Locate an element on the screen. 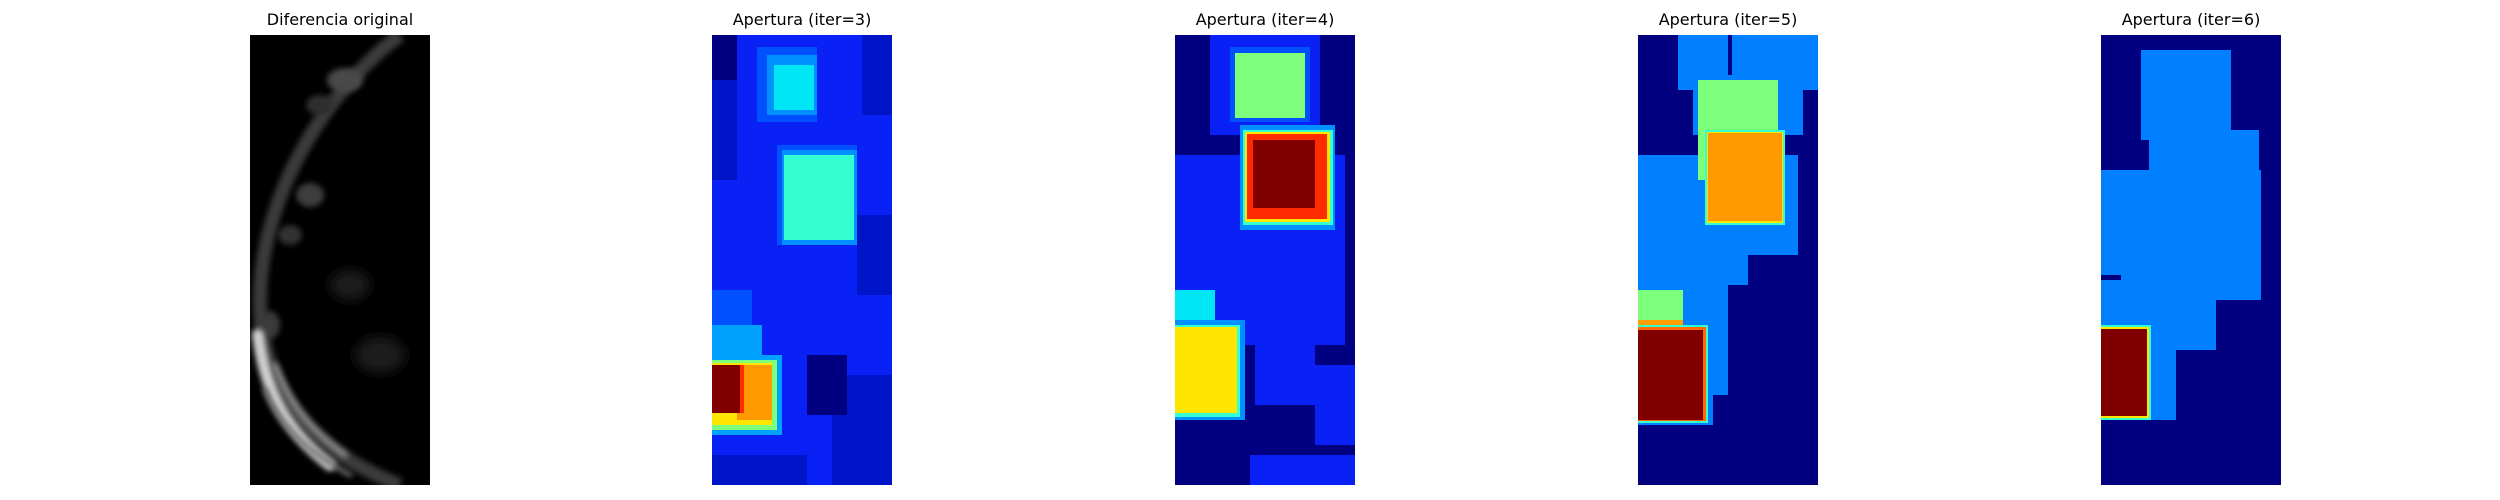  panel-apertura-iter-3: Apertura (iter=3) is located at coordinates (802, 250).